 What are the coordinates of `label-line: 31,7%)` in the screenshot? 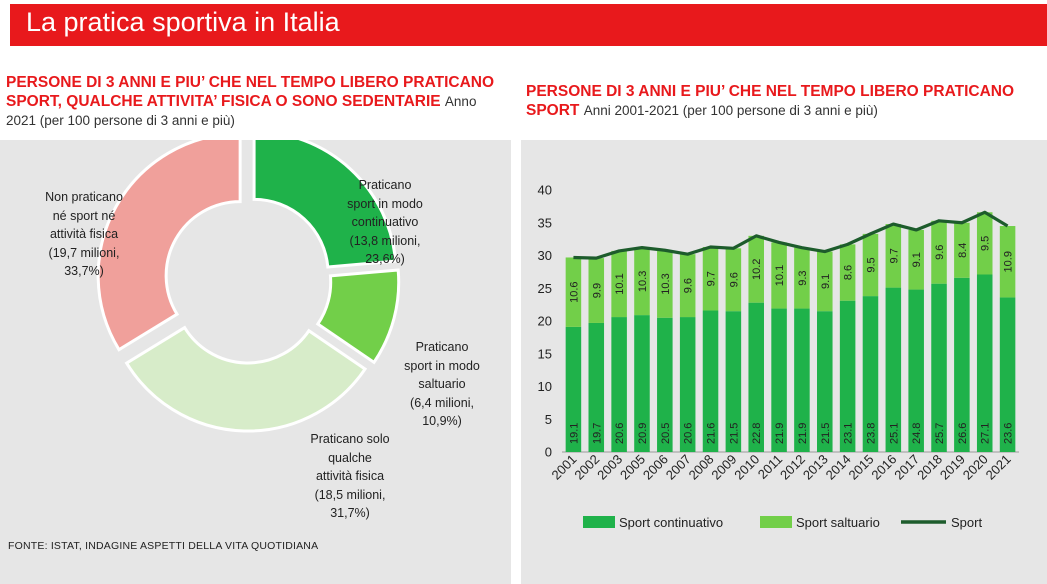 It's located at (350, 513).